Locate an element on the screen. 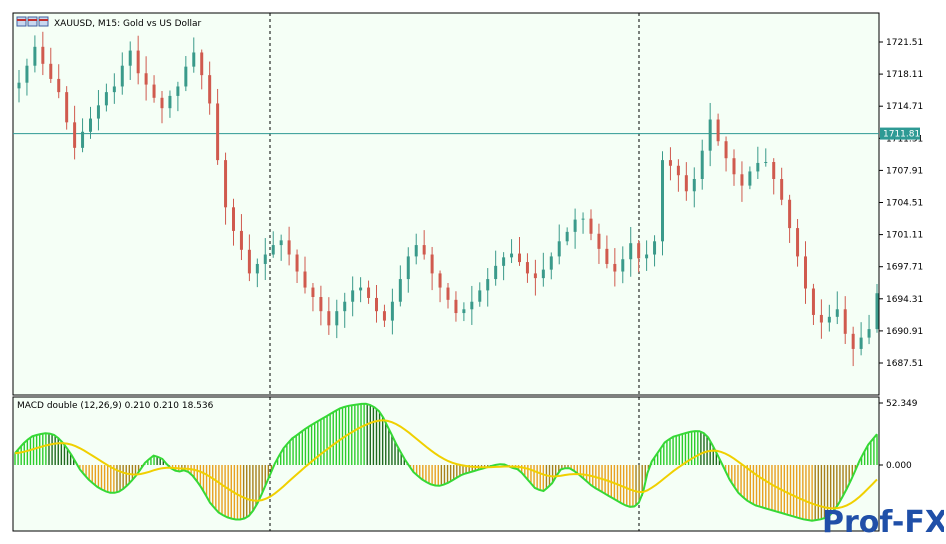 Image resolution: width=946 pixels, height=544 pixels. window-tile-icon is located at coordinates (32, 21).